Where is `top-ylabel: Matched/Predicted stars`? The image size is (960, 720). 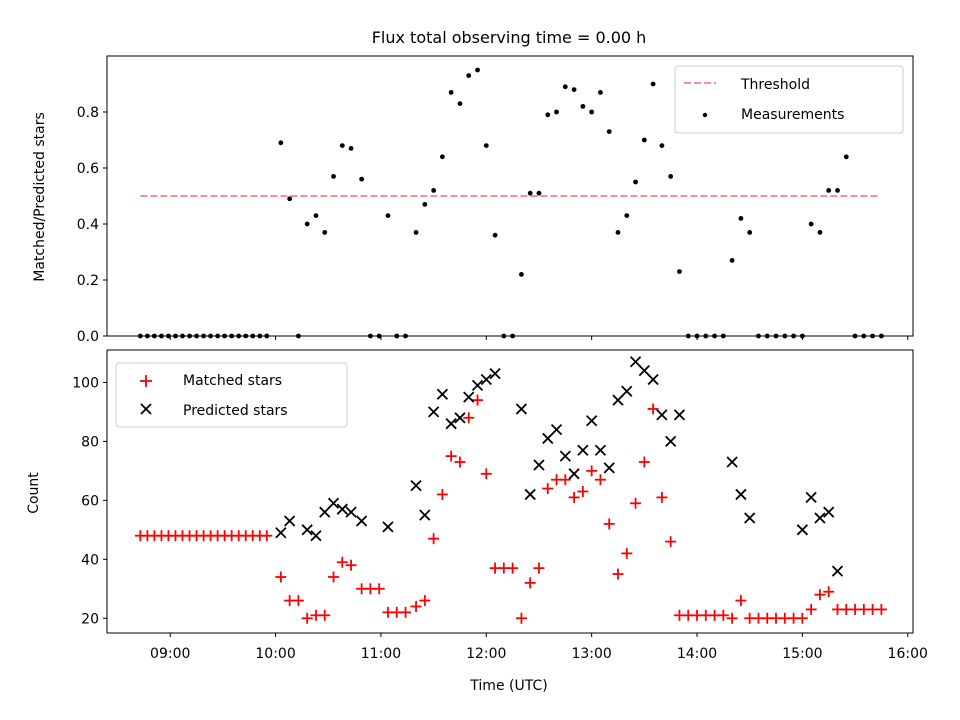
top-ylabel: Matched/Predicted stars is located at coordinates (40, 197).